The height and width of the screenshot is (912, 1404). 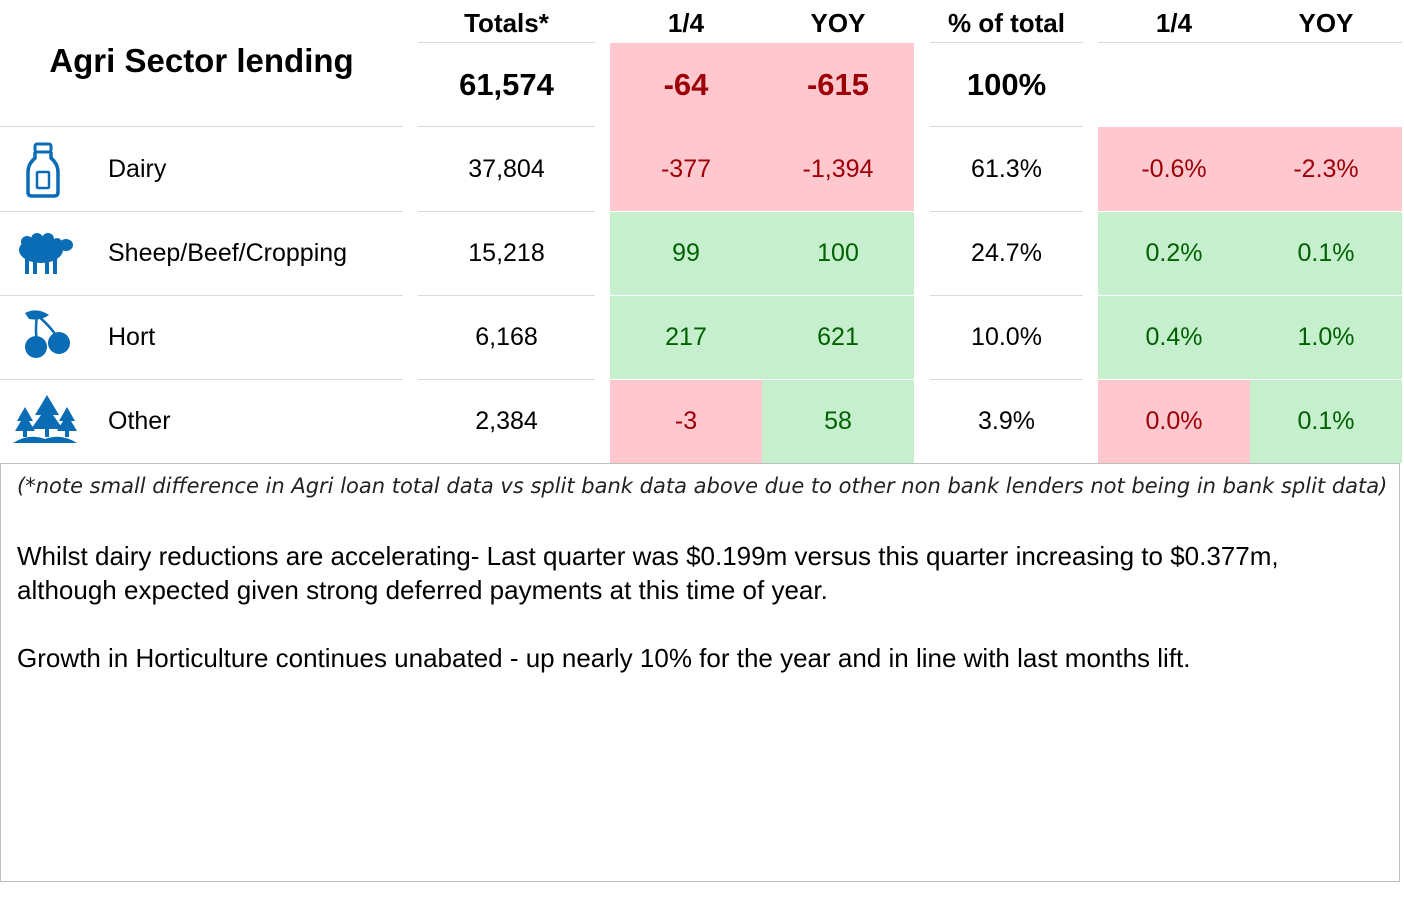 What do you see at coordinates (506, 84) in the screenshot?
I see `totals-total: 61,574` at bounding box center [506, 84].